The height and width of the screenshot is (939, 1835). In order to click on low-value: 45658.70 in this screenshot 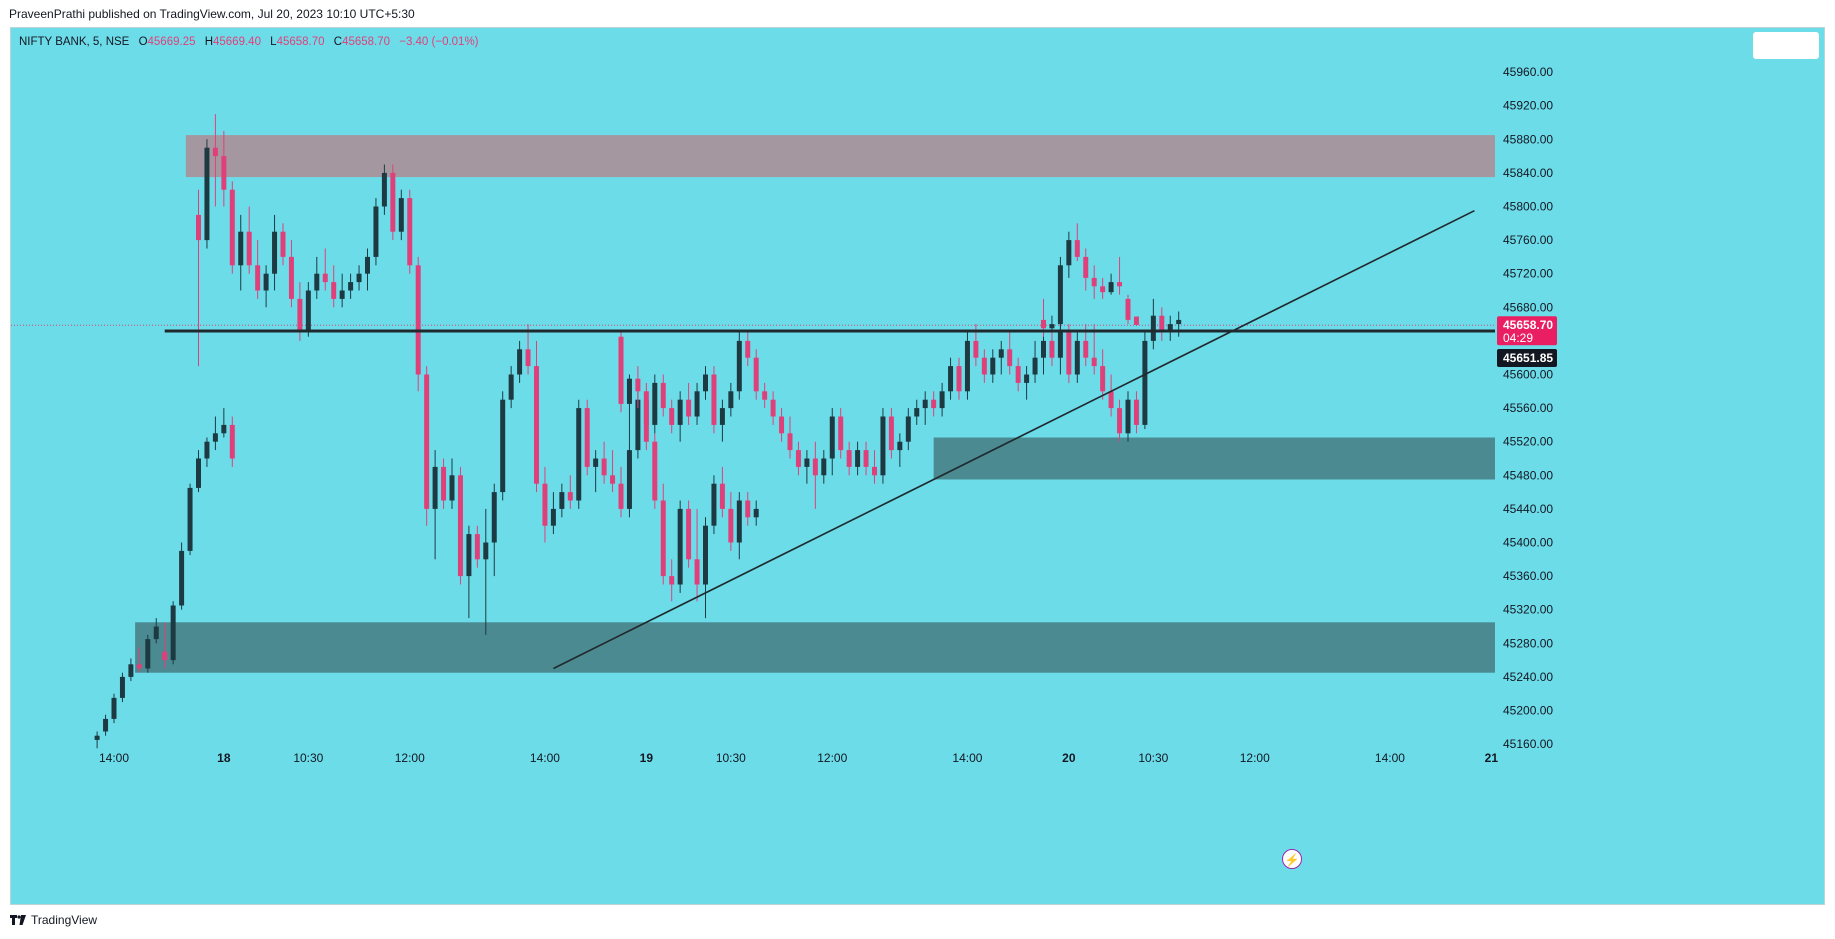, I will do `click(300, 42)`.